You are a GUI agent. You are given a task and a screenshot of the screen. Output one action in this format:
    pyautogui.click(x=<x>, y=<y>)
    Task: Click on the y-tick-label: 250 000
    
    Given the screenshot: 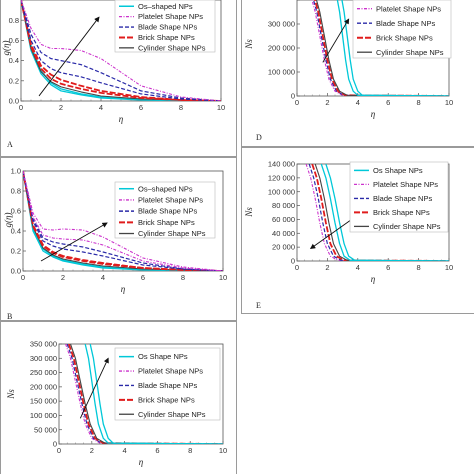 What is the action you would take?
    pyautogui.click(x=43, y=372)
    